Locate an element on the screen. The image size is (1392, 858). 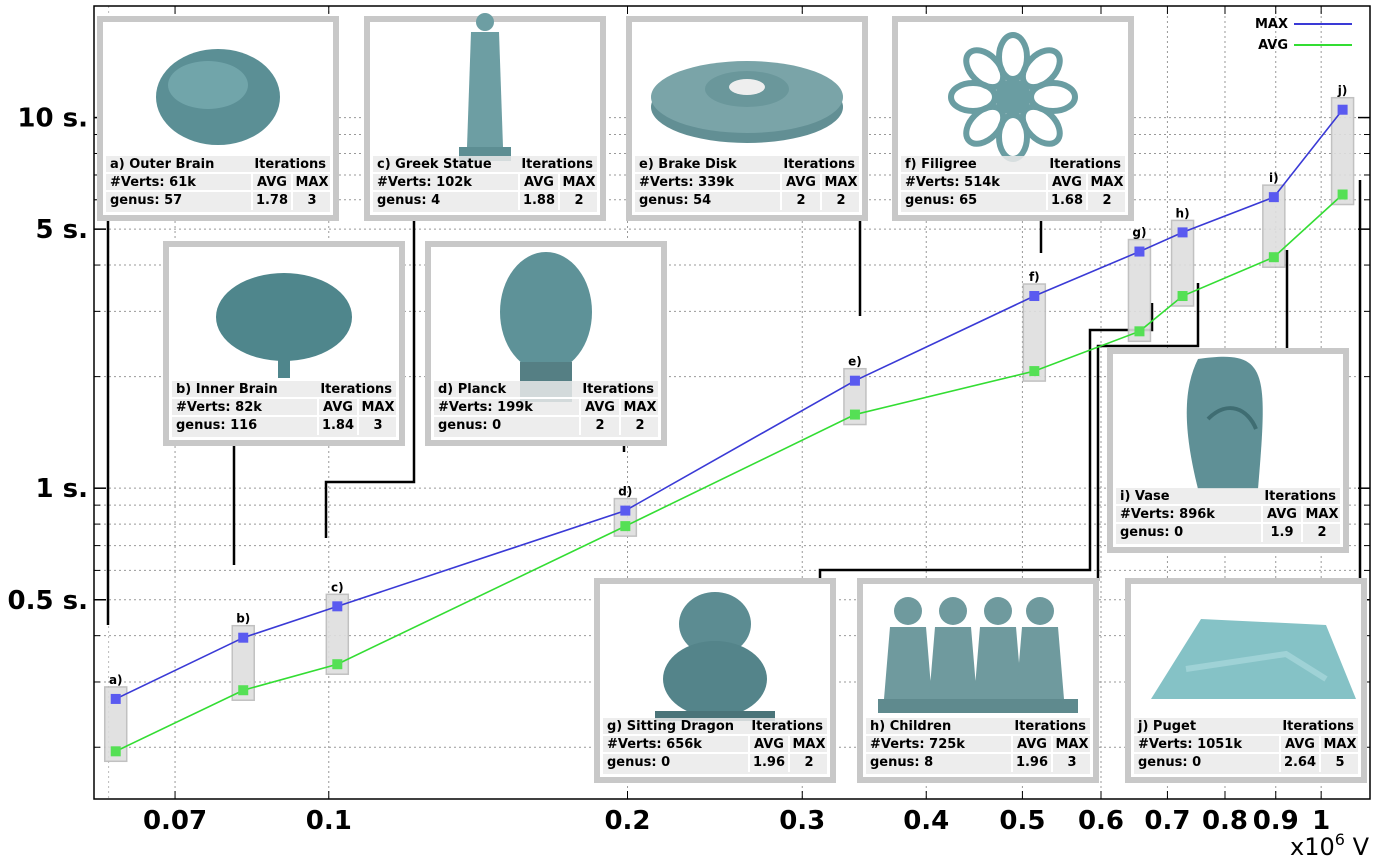
x-tick-label: 0.2 is located at coordinates (627, 821).